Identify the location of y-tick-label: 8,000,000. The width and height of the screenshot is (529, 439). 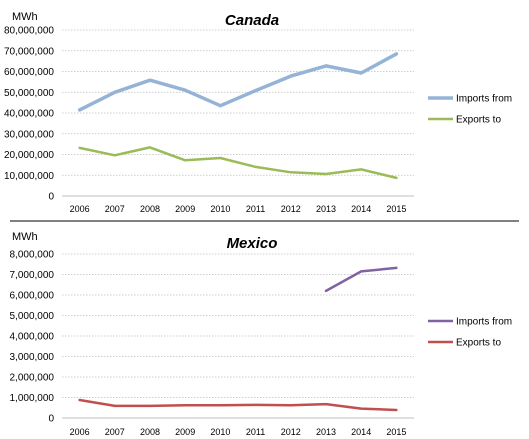
(32, 255).